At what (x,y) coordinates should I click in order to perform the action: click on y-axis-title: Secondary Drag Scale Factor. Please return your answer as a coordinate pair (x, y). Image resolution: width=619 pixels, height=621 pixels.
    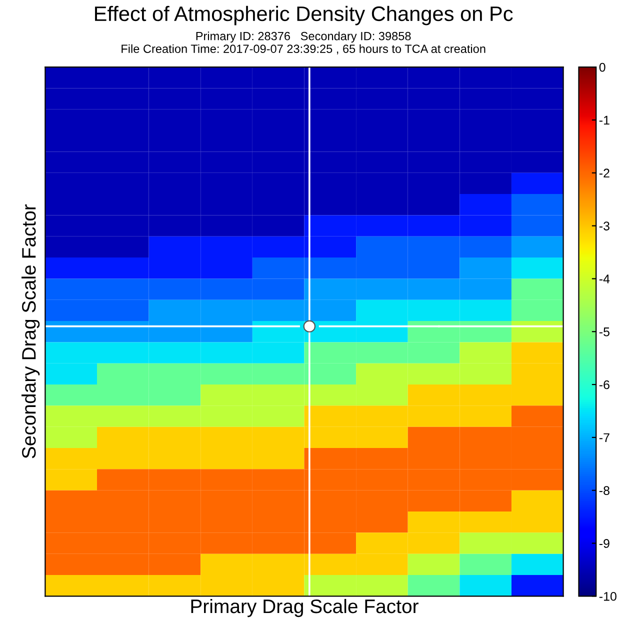
    Looking at the image, I should click on (31, 331).